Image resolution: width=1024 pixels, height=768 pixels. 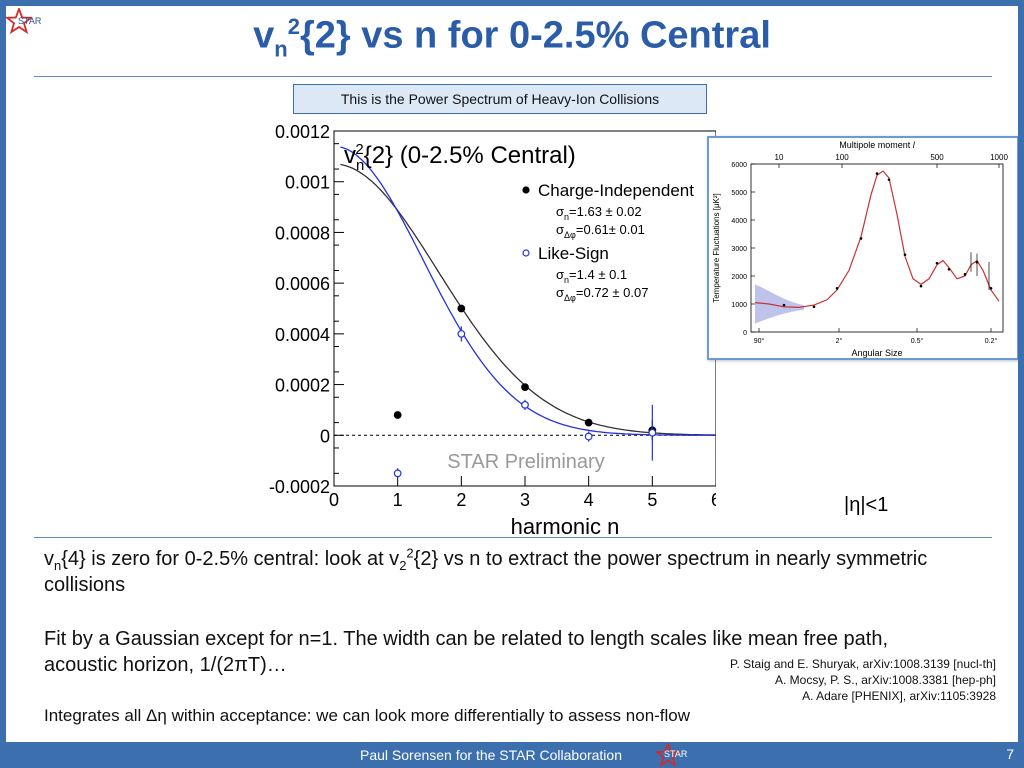 I want to click on cmb-top-tick-label: 500, so click(x=937, y=157).